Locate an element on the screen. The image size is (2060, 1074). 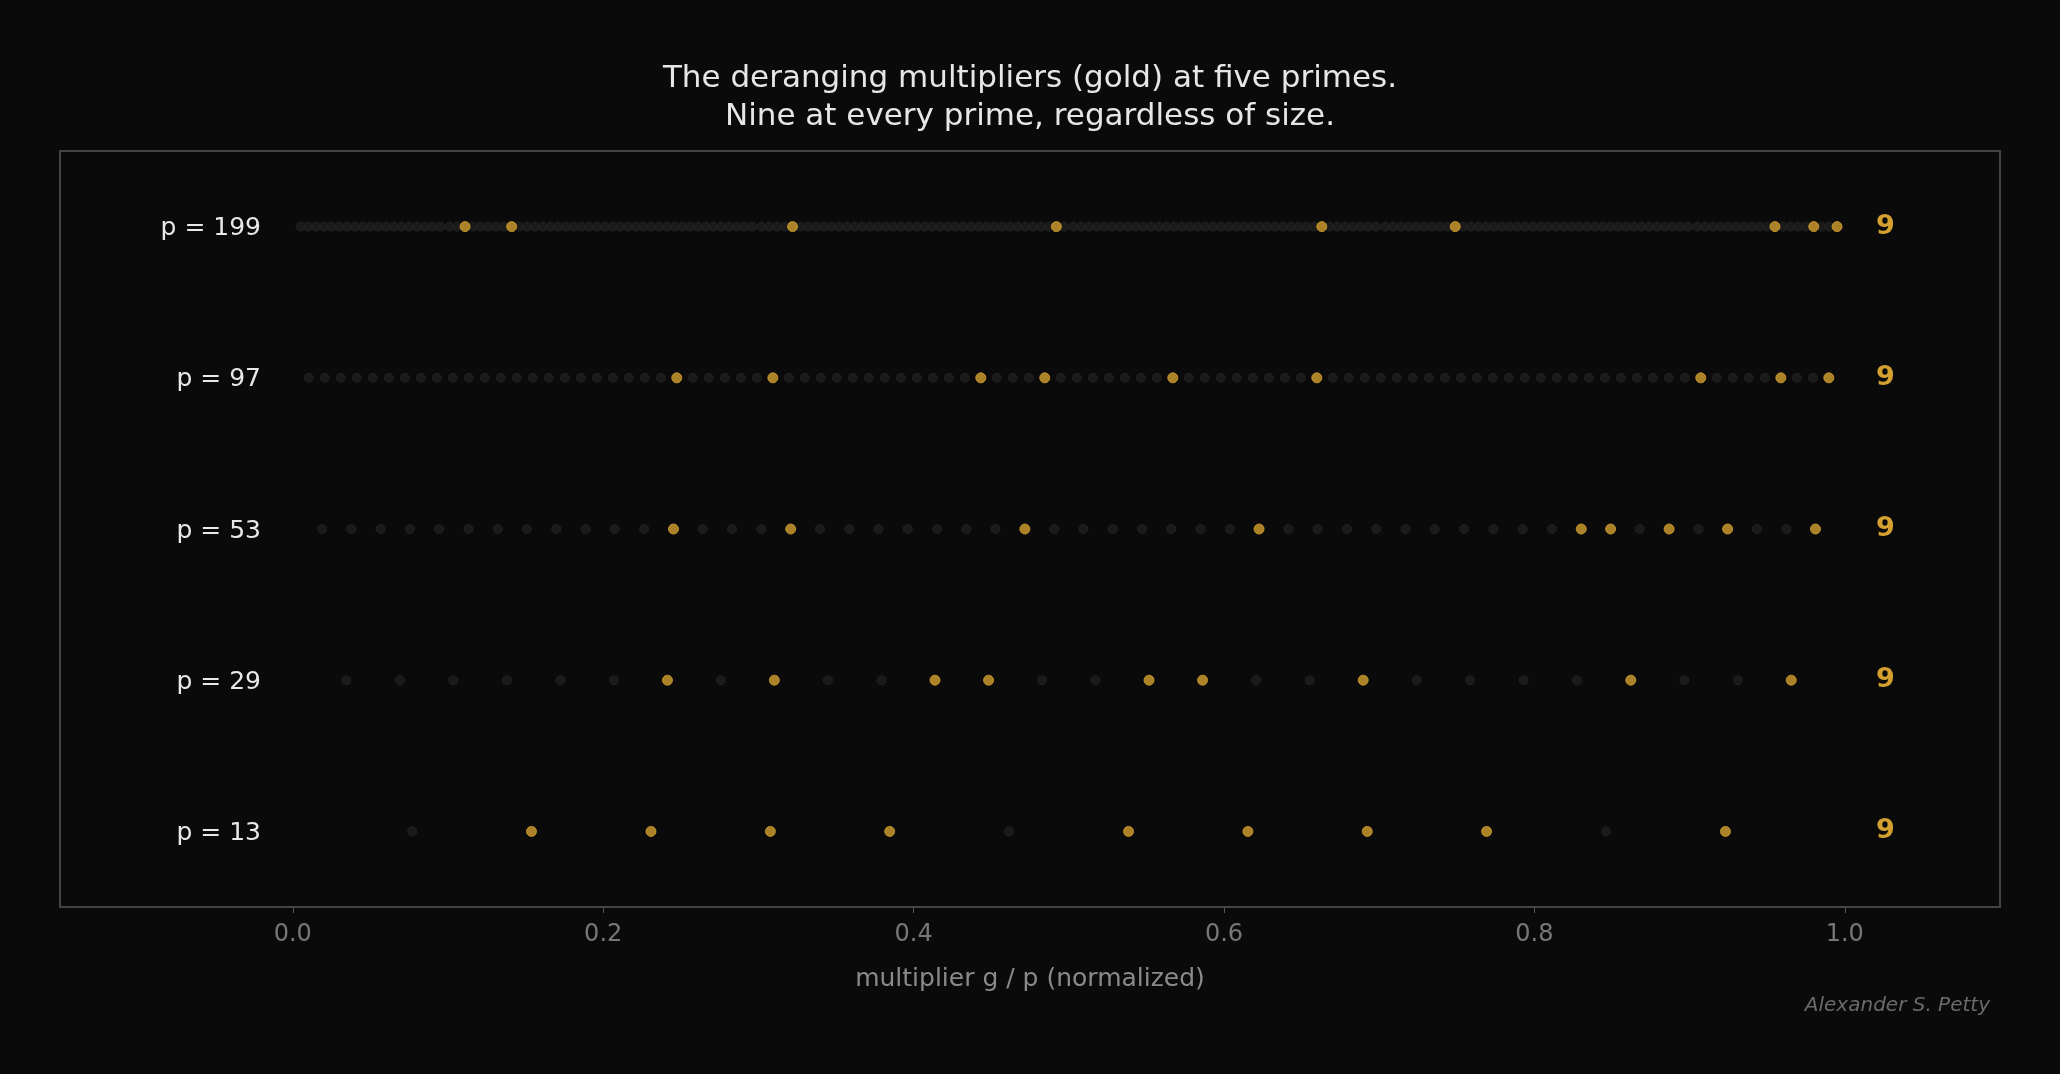
x-tick-label: 0.0 is located at coordinates (292, 933).